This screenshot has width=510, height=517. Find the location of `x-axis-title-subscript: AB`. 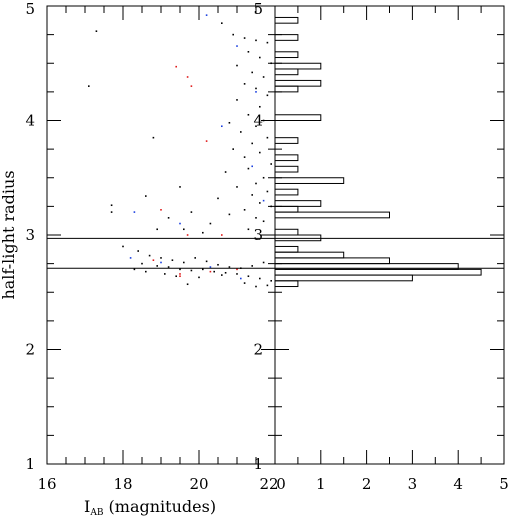

x-axis-title-subscript: AB is located at coordinates (96, 512).